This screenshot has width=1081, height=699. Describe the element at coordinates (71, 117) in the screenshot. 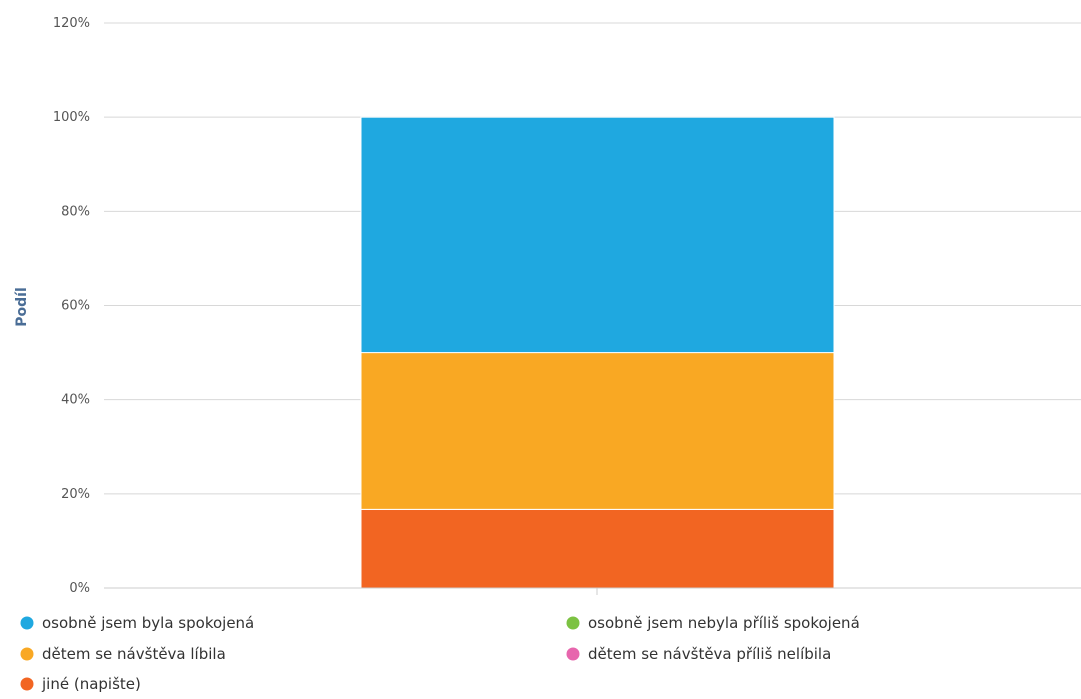

I see `y-tick-label: 100%` at that location.